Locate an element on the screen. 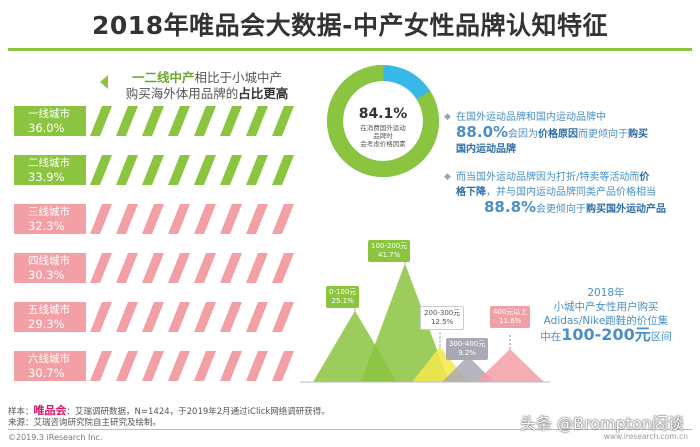  headline-part1: 一二线中产 is located at coordinates (163, 77).